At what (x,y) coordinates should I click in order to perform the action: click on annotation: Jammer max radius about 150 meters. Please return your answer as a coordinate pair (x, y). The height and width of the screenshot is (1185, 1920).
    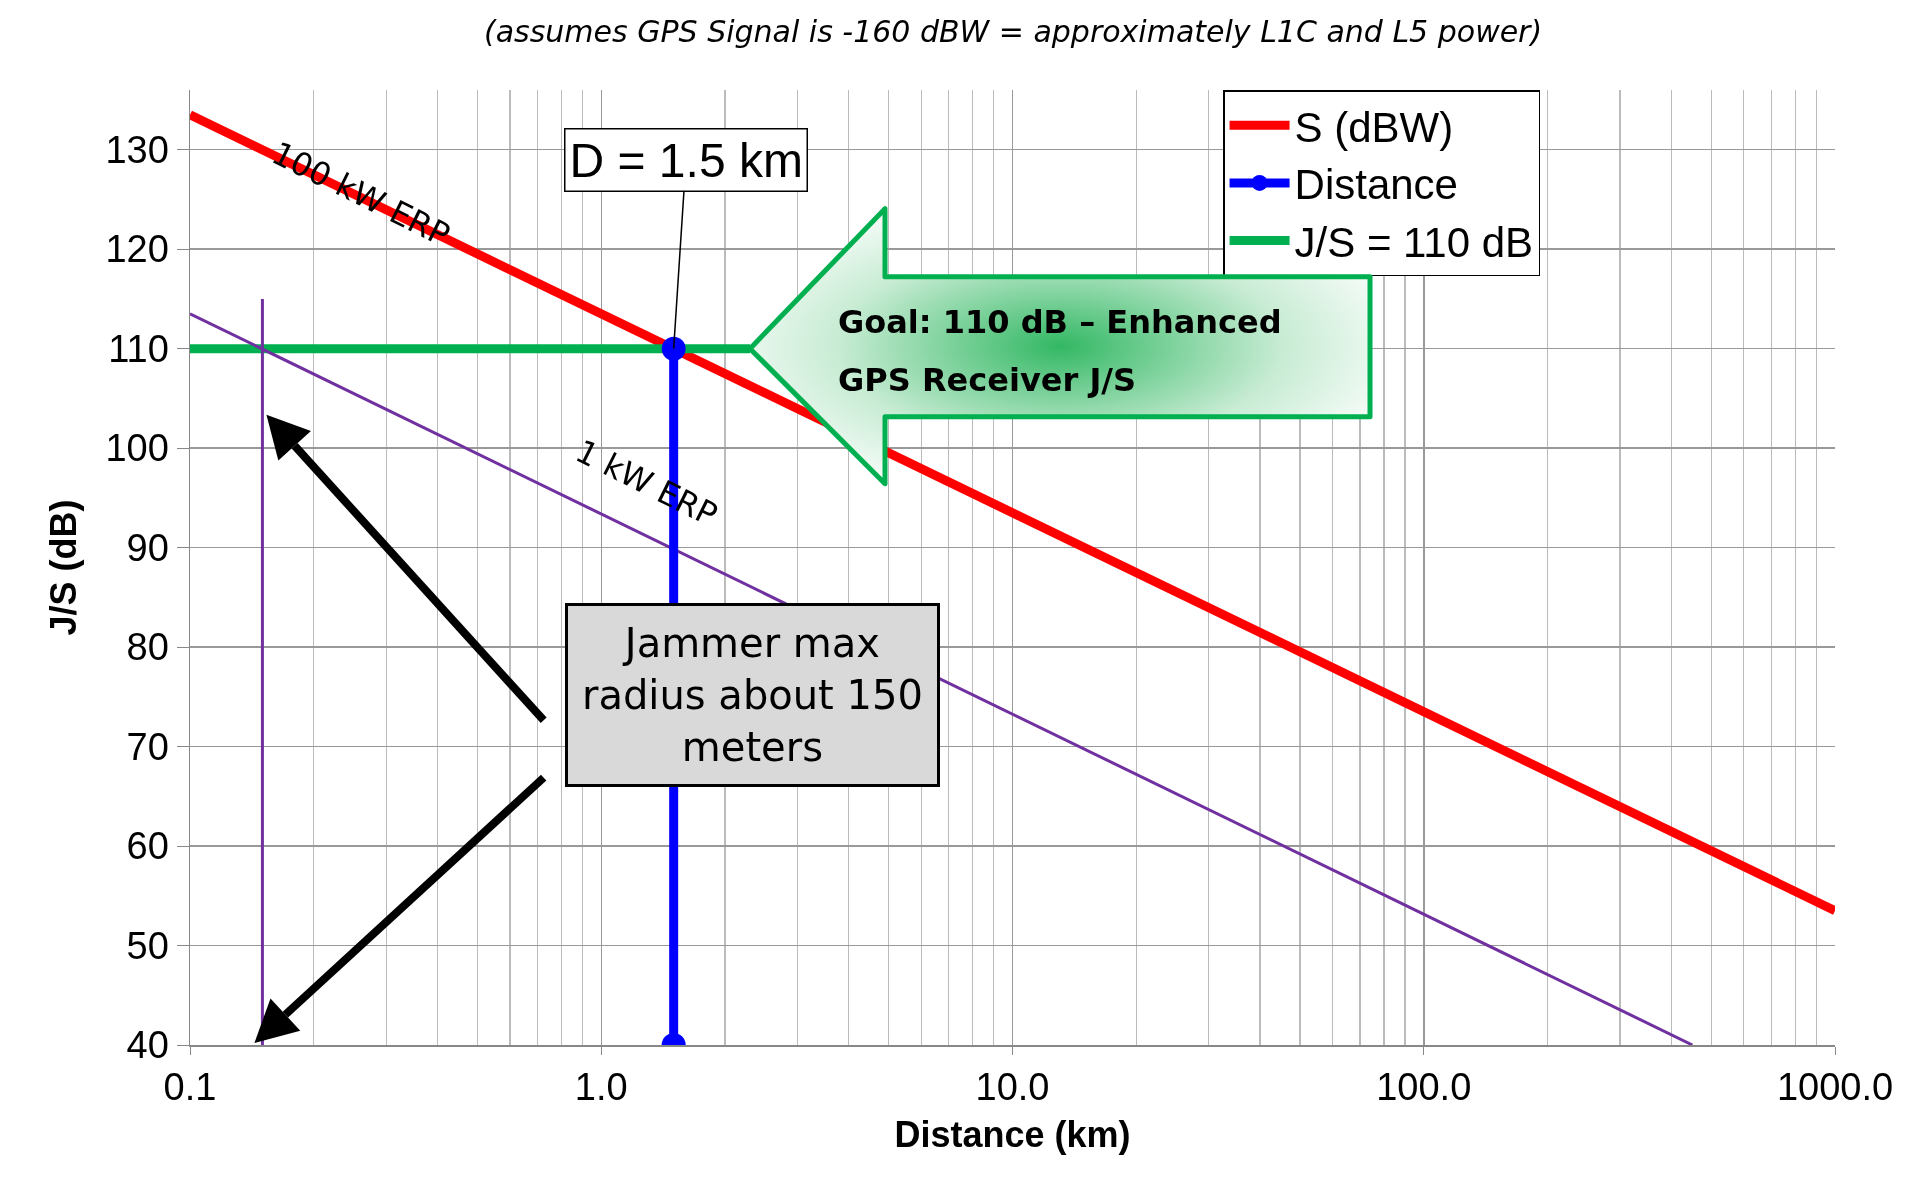
    Looking at the image, I should click on (752, 695).